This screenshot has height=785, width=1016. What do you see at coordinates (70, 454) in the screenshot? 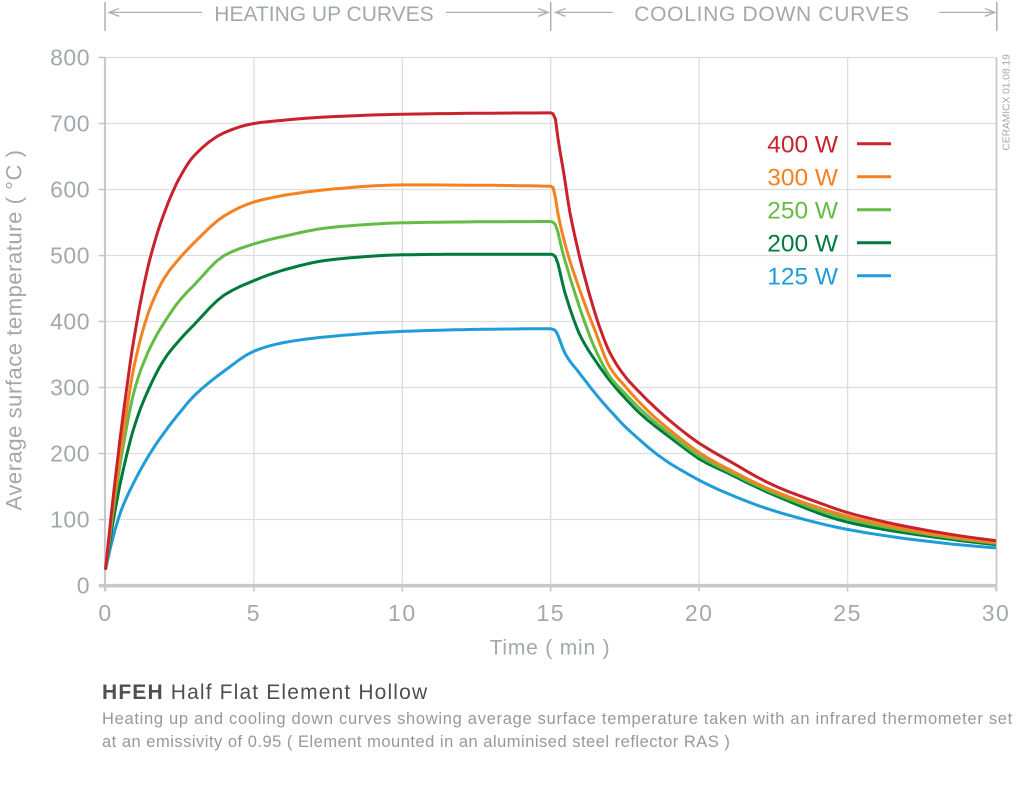
I see `svg-text: 200` at bounding box center [70, 454].